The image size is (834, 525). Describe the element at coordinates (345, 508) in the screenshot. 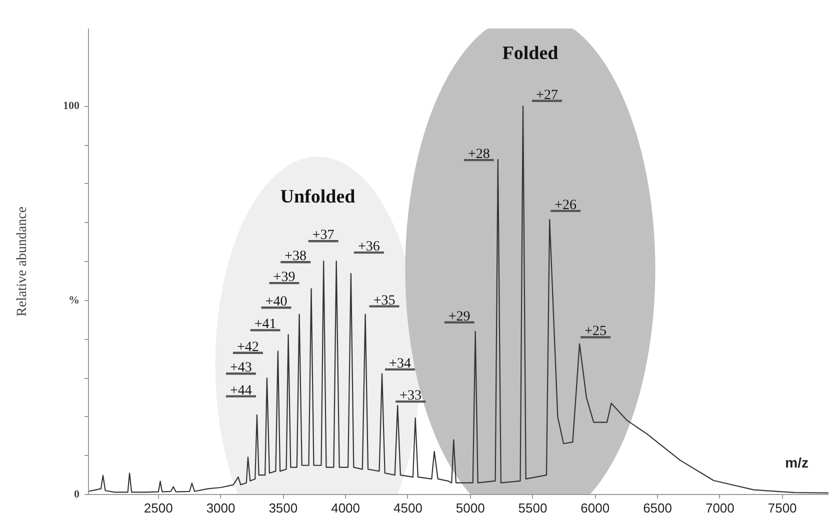

I see `x-tick-label: 4000` at that location.